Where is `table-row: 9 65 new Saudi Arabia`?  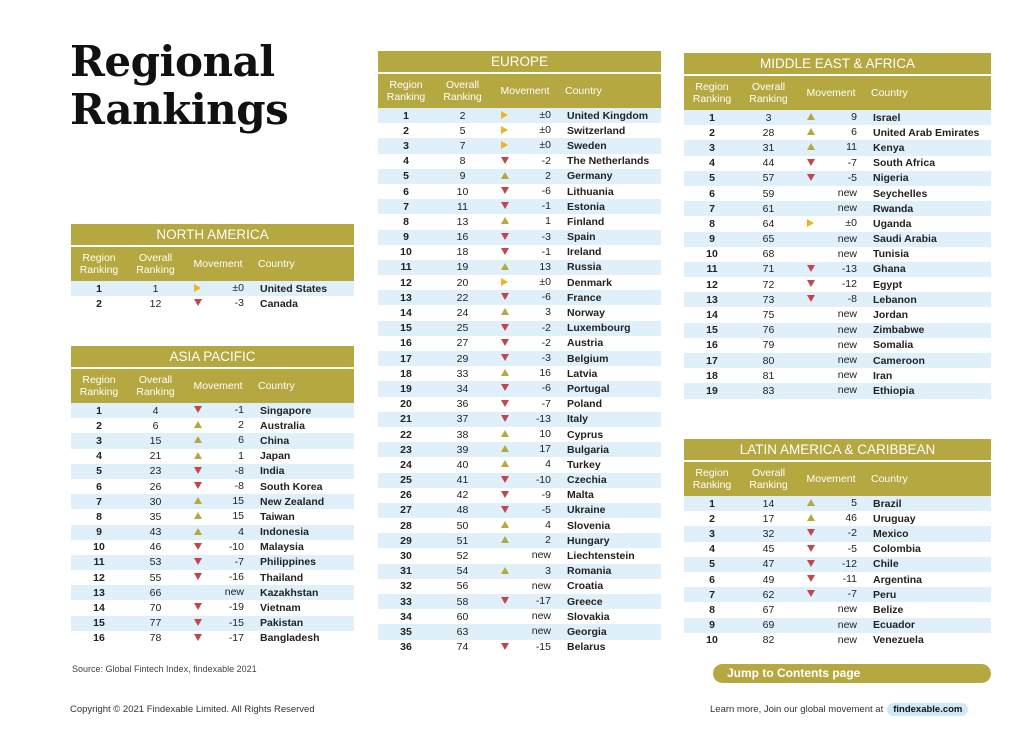 table-row: 9 65 new Saudi Arabia is located at coordinates (837, 239).